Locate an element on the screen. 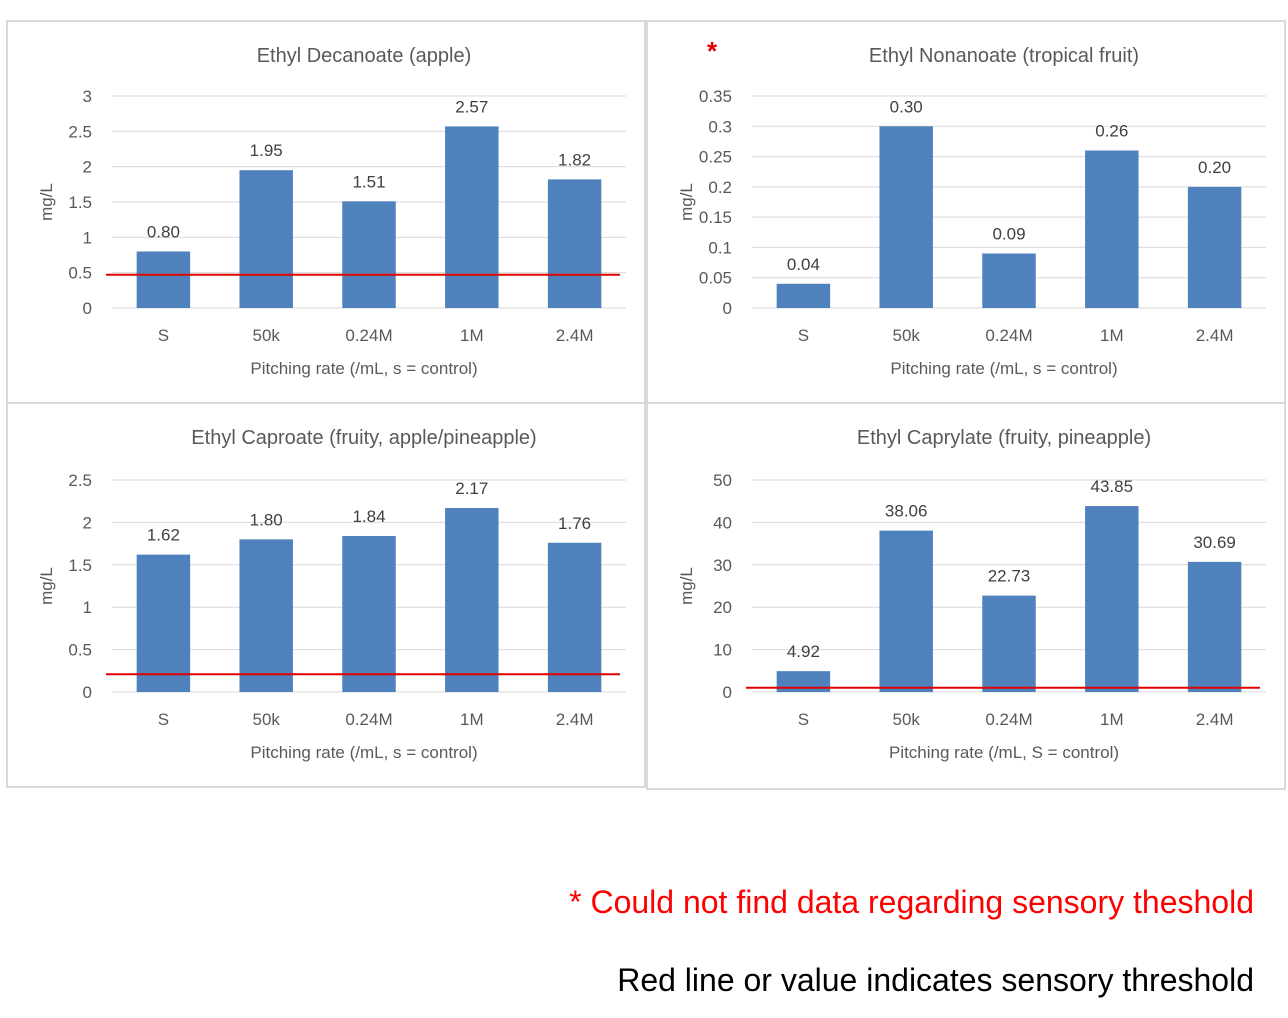 The height and width of the screenshot is (1018, 1288). y-tick-label: 0.1 is located at coordinates (720, 247).